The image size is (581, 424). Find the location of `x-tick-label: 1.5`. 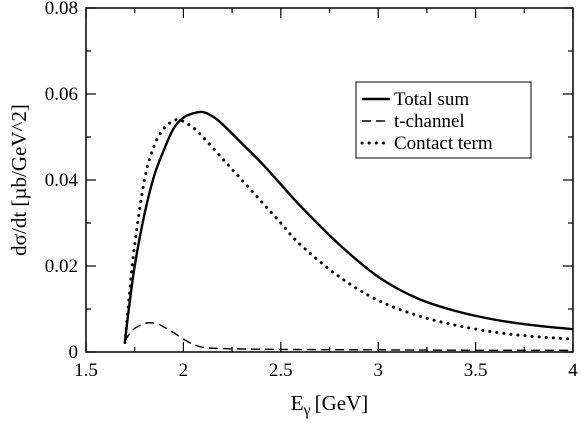

x-tick-label: 1.5 is located at coordinates (86, 370).